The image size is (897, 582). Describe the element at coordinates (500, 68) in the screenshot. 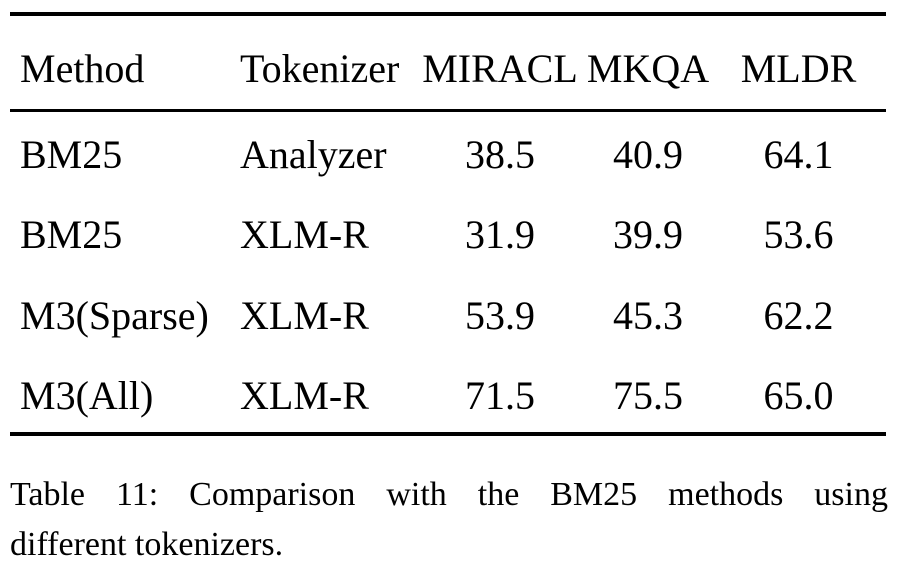

I see `column-header-miracl: MIRACL` at that location.